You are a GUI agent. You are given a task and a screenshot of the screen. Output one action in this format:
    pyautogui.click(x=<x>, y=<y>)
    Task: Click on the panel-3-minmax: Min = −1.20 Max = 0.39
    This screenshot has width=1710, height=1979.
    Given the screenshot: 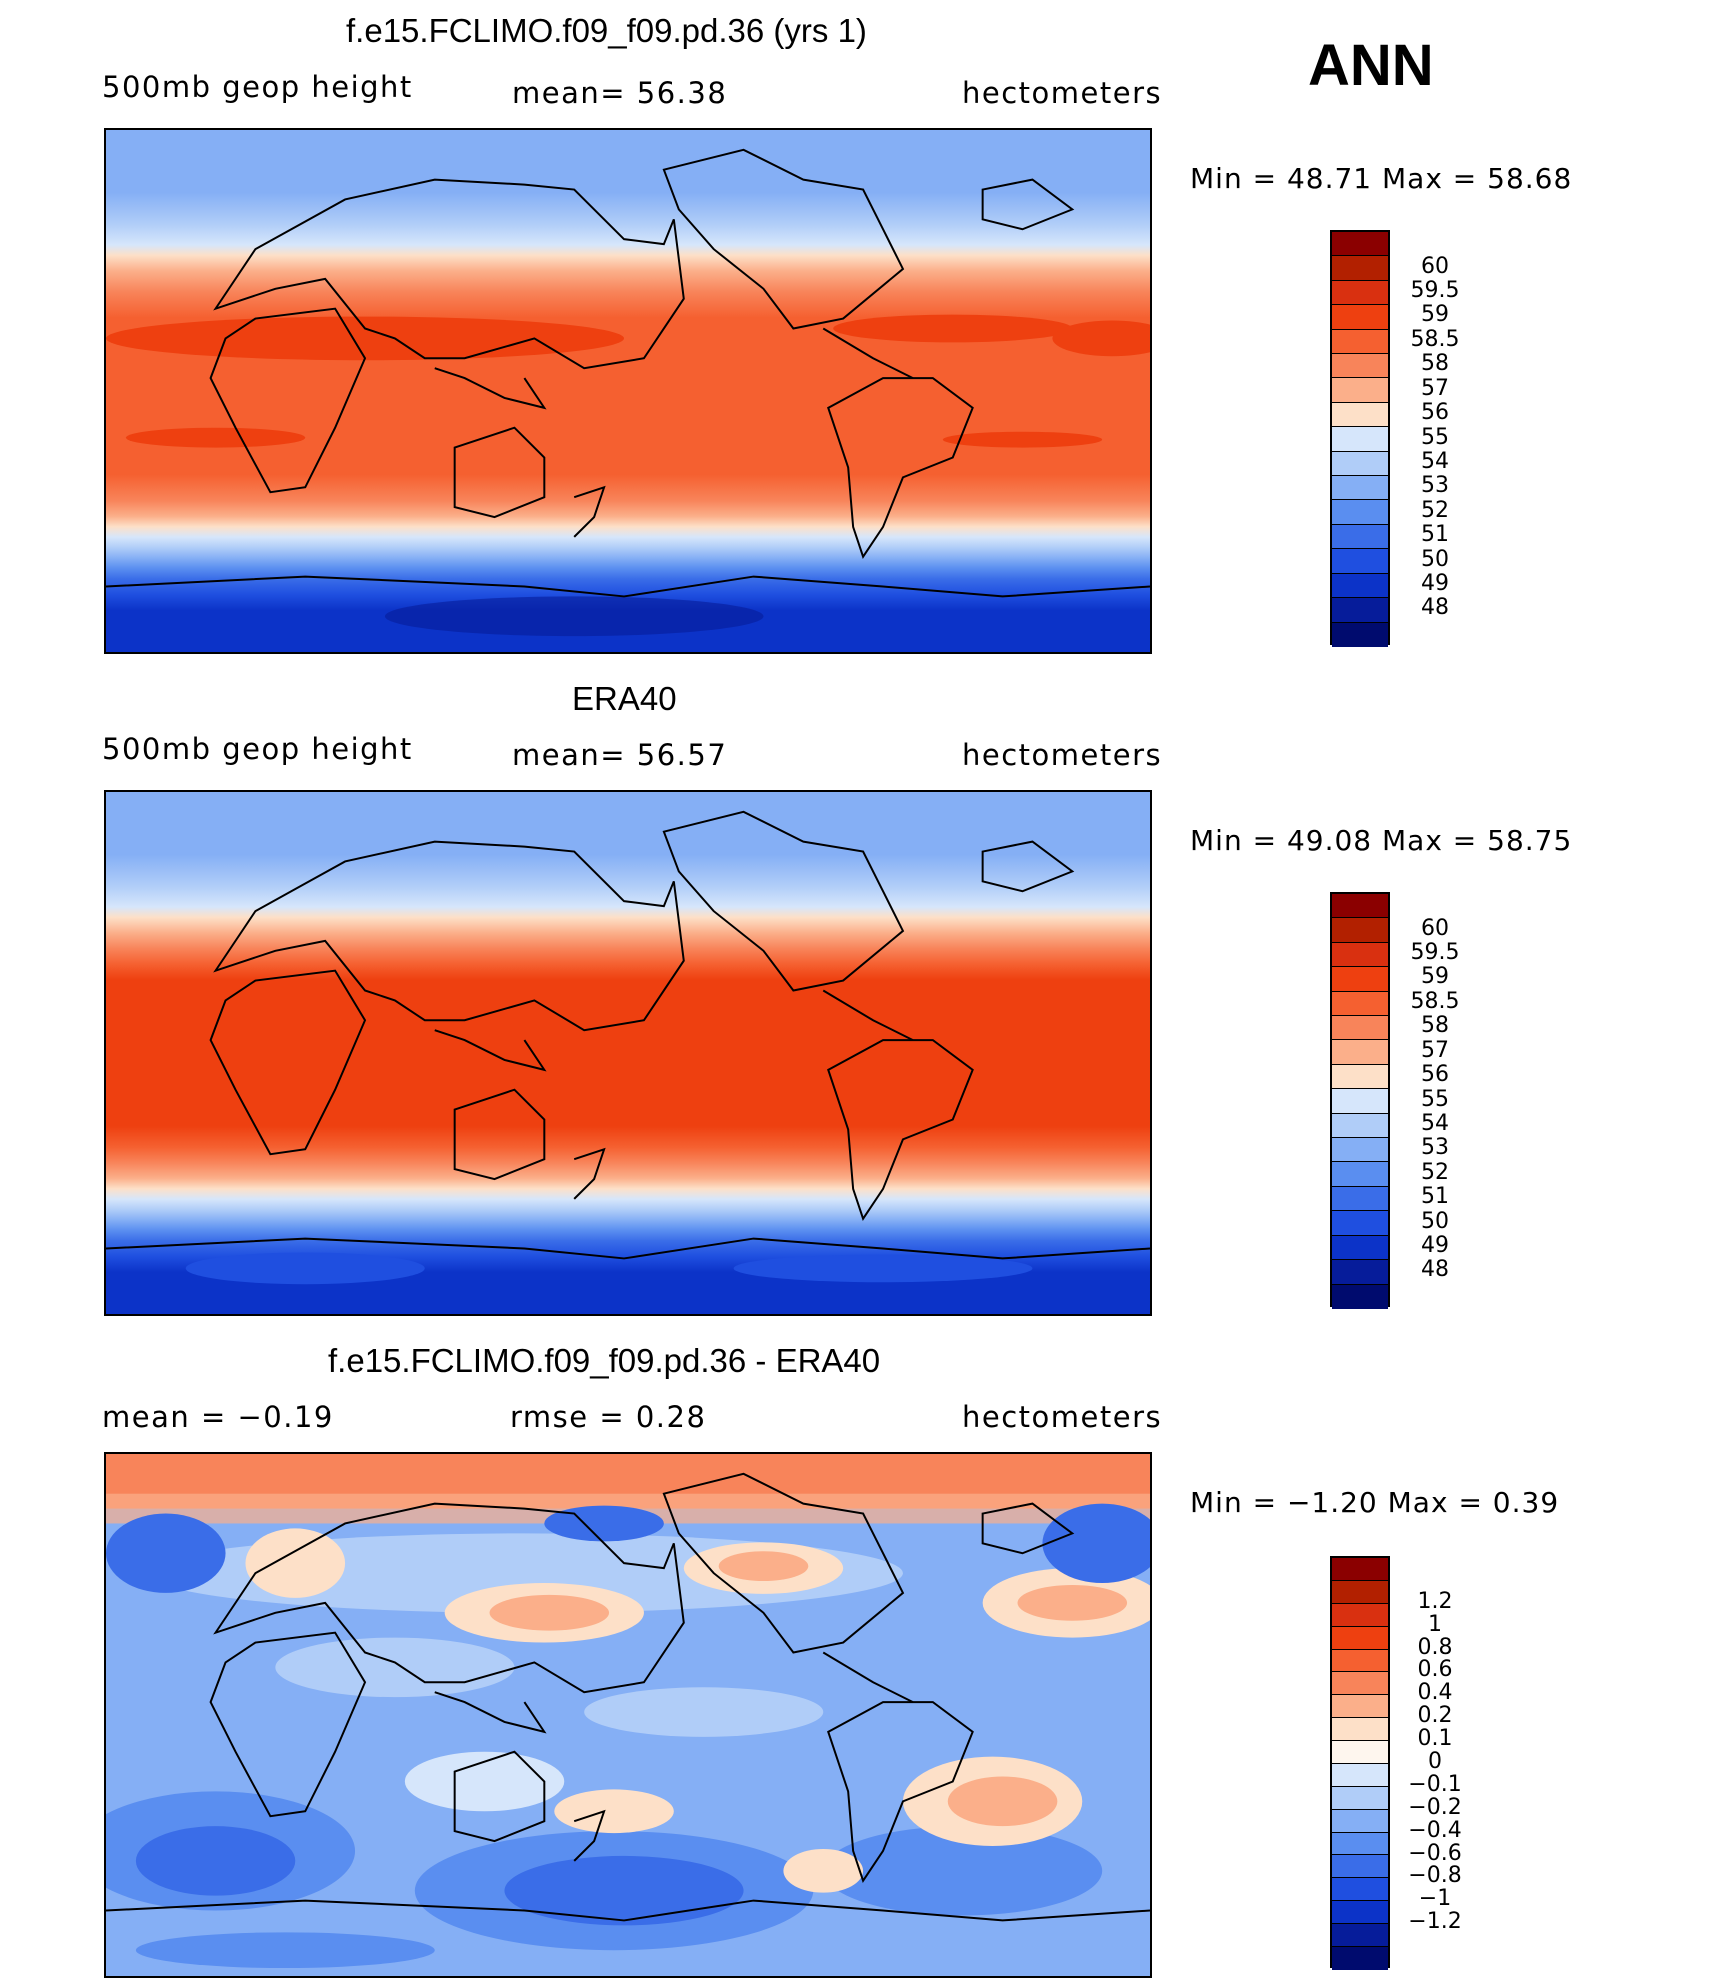 What is the action you would take?
    pyautogui.click(x=1375, y=1502)
    